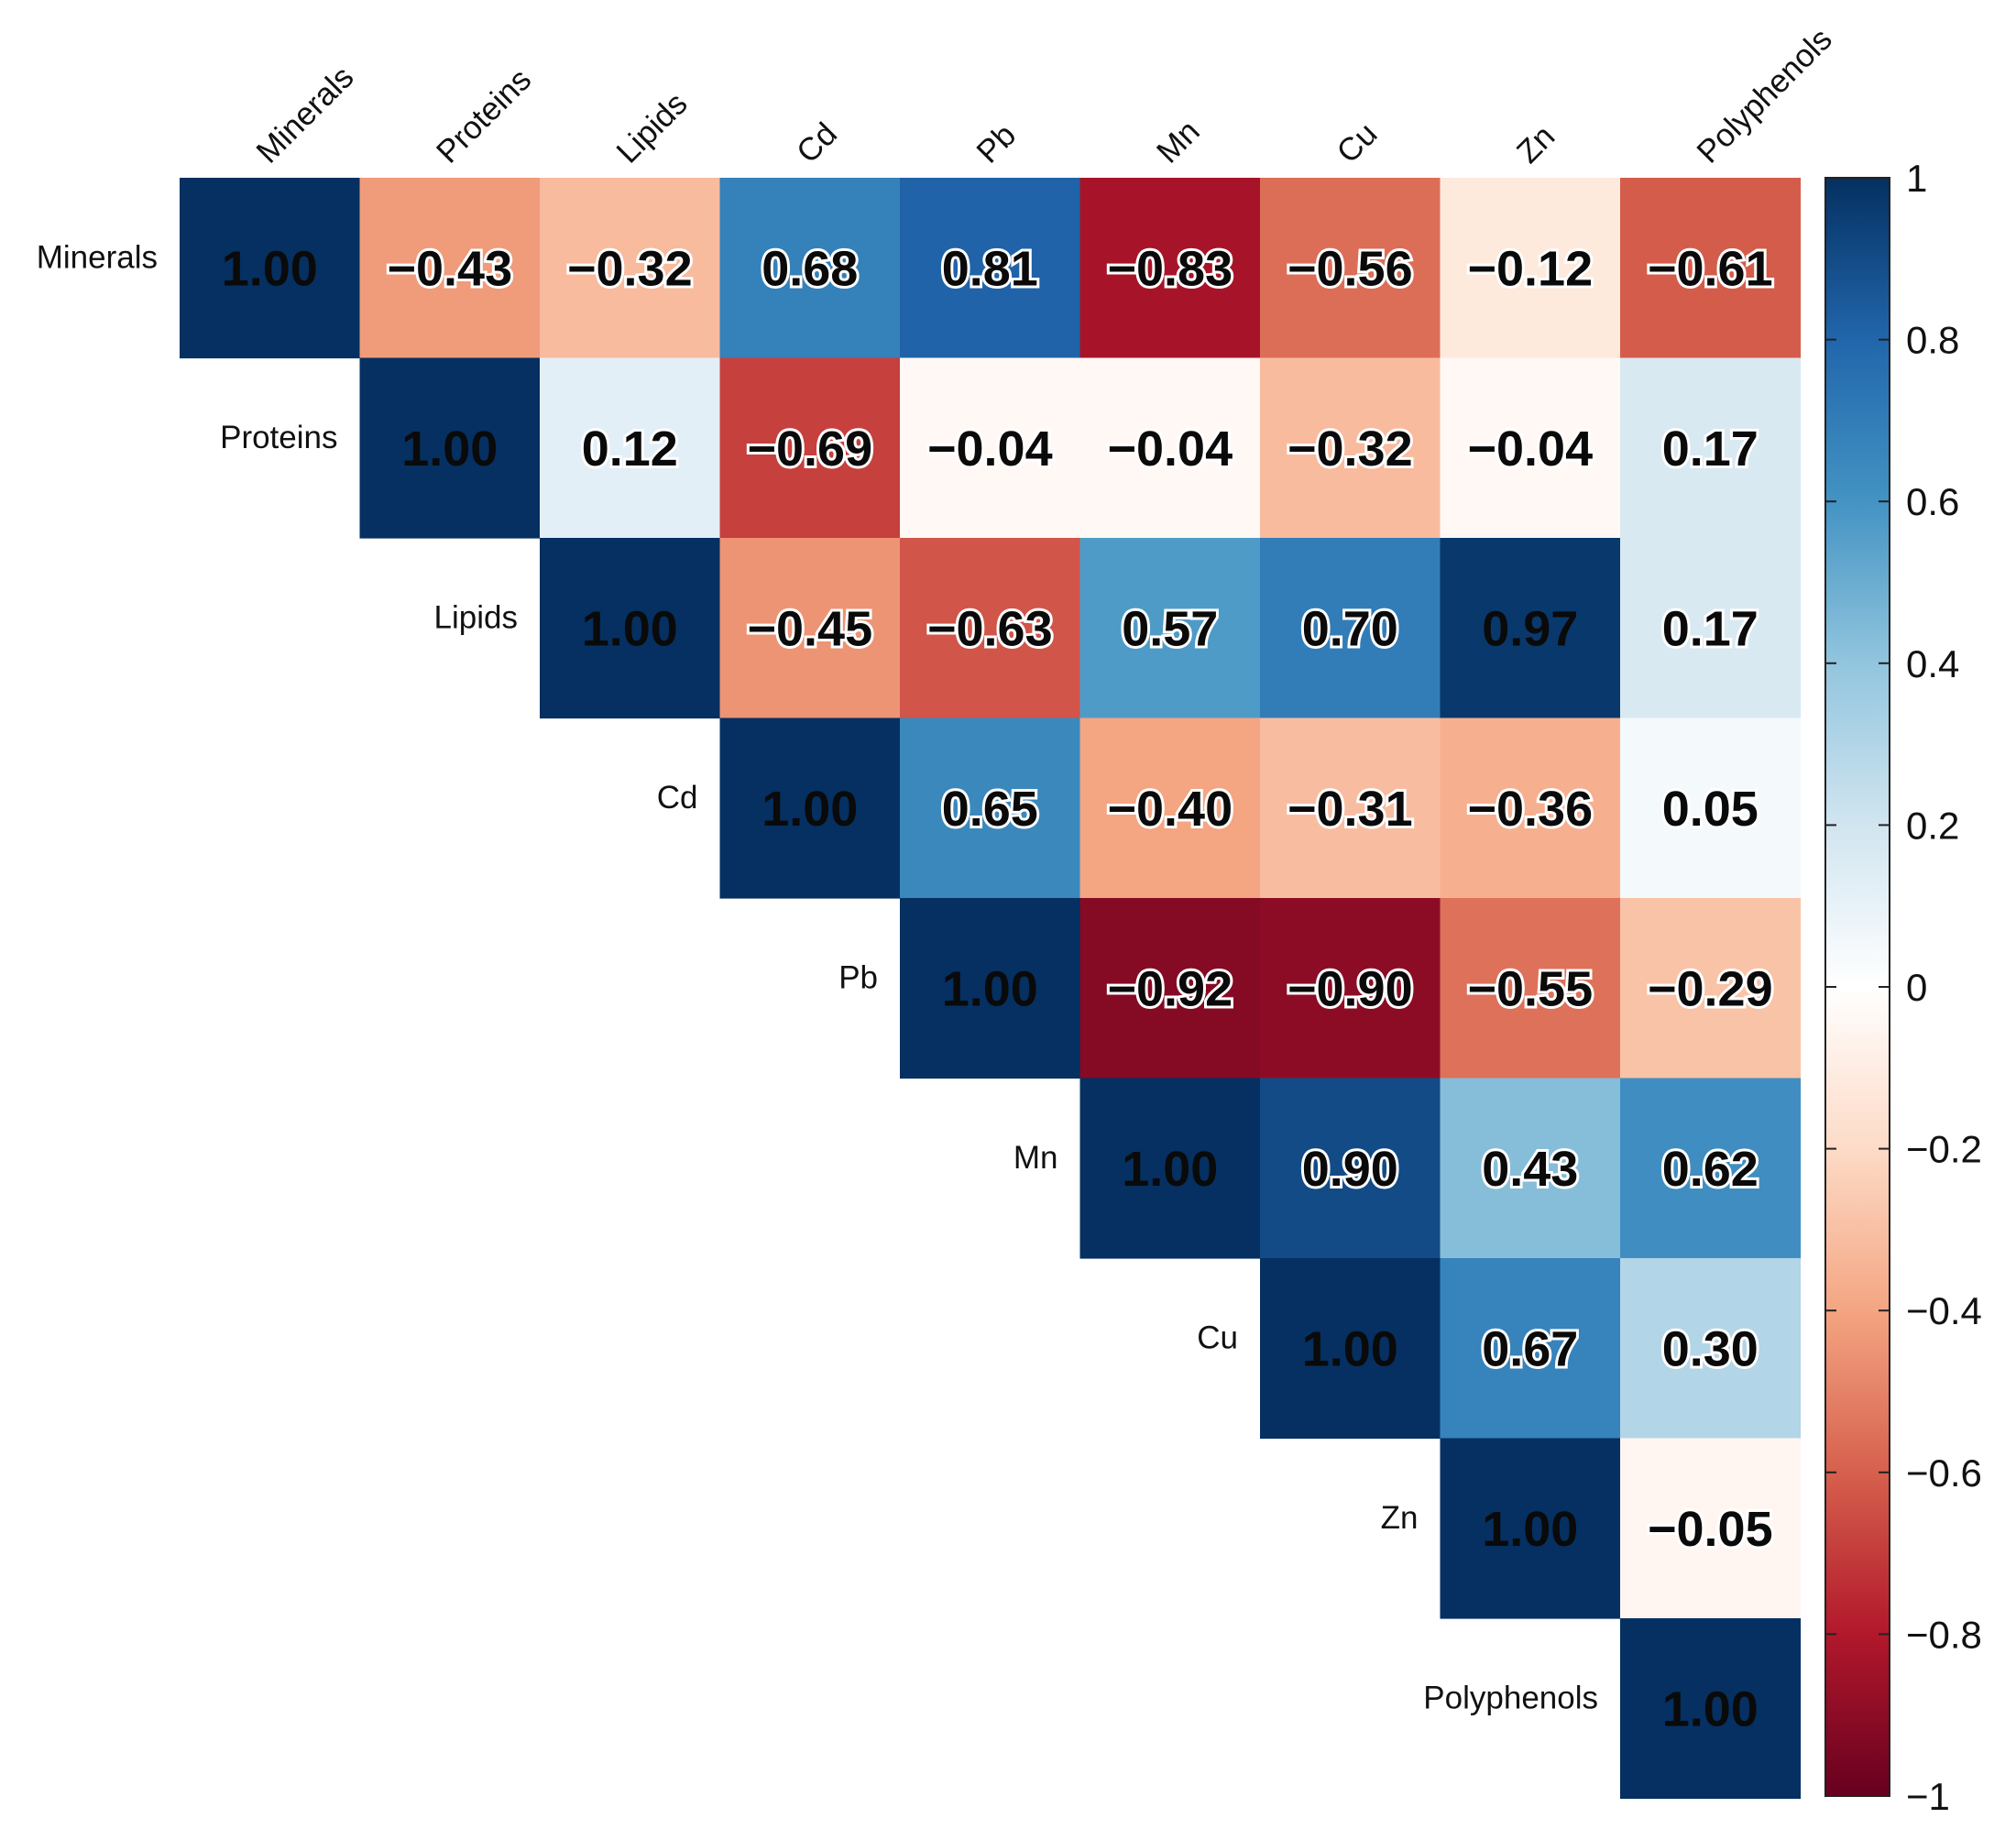  Describe the element at coordinates (677, 798) in the screenshot. I see `row-label-cd: Cd` at that location.